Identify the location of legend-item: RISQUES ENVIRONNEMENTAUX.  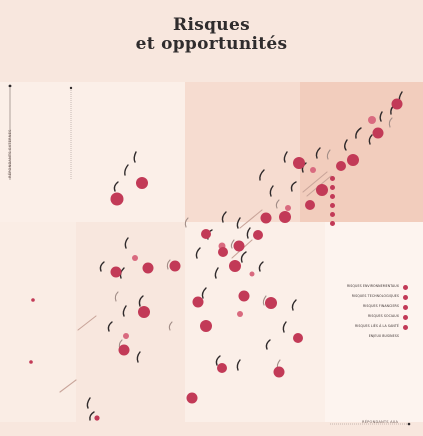
(372, 287).